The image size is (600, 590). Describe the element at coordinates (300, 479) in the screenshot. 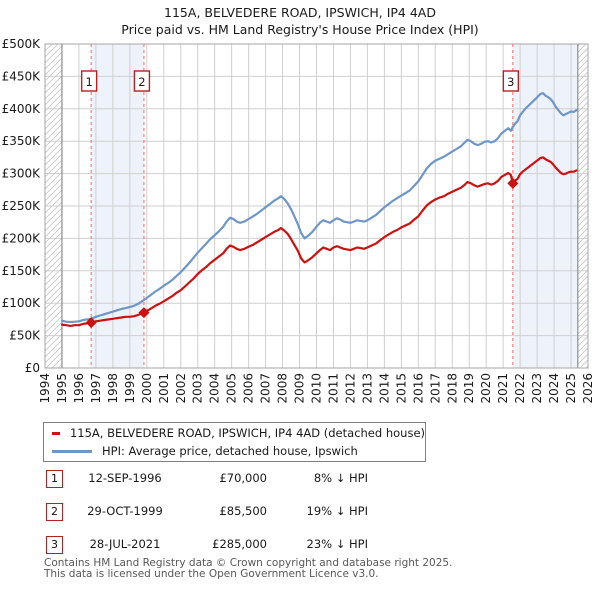

I see `transaction-row-1: 1 12-SEP-1996 £70,000 8% ↓ HPI` at that location.